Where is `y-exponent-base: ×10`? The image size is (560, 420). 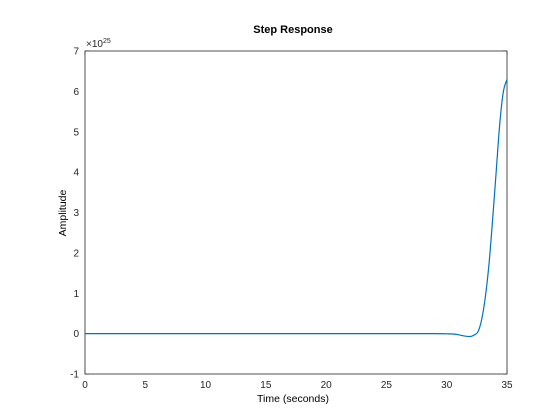
y-exponent-base: ×10 is located at coordinates (94, 44).